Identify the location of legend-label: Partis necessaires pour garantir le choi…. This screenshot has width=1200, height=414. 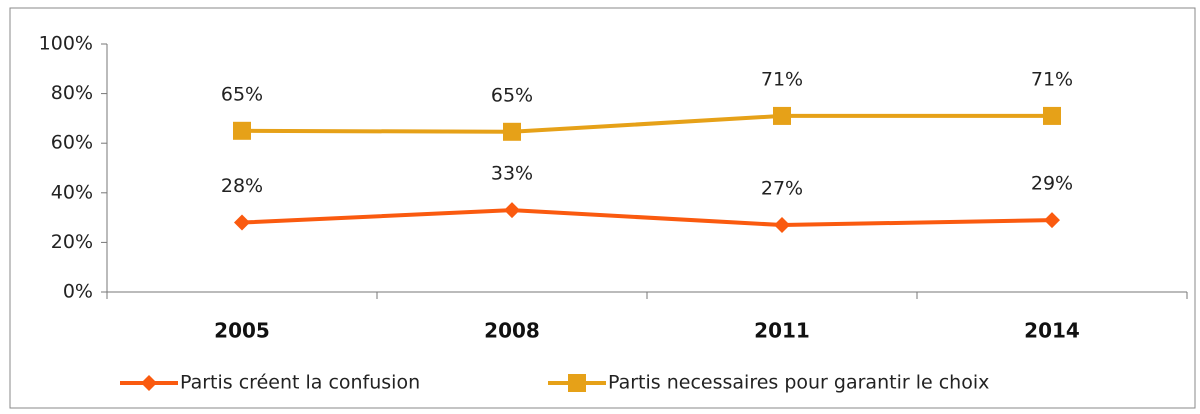
(798, 383).